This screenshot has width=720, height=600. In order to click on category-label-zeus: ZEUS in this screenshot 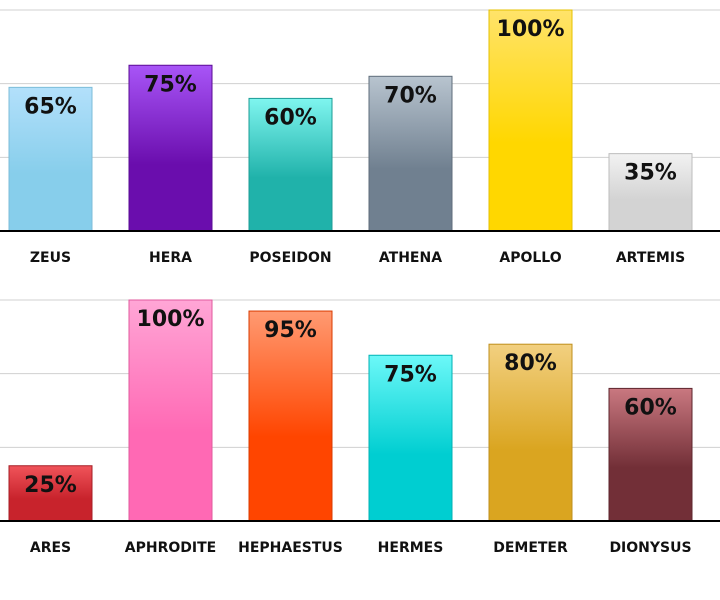, I will do `click(50, 258)`.